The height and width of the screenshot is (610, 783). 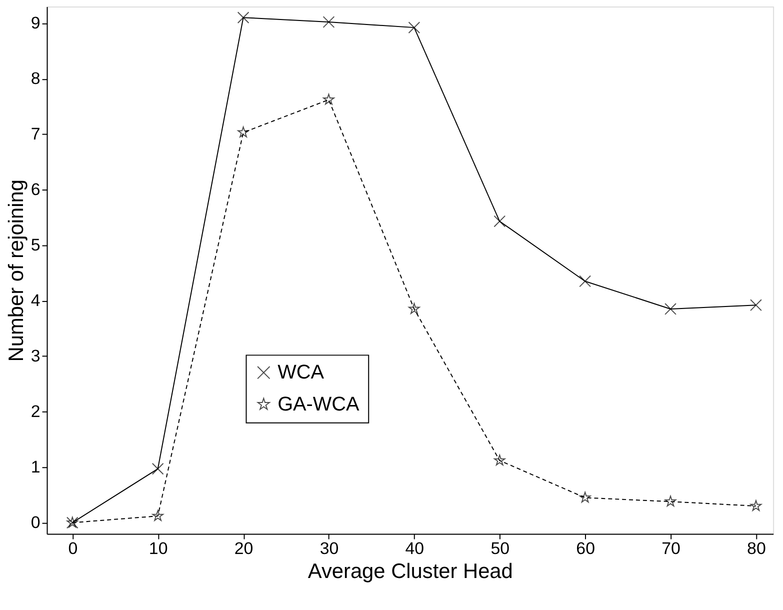 I want to click on y-tick-label: 5, so click(x=35, y=245).